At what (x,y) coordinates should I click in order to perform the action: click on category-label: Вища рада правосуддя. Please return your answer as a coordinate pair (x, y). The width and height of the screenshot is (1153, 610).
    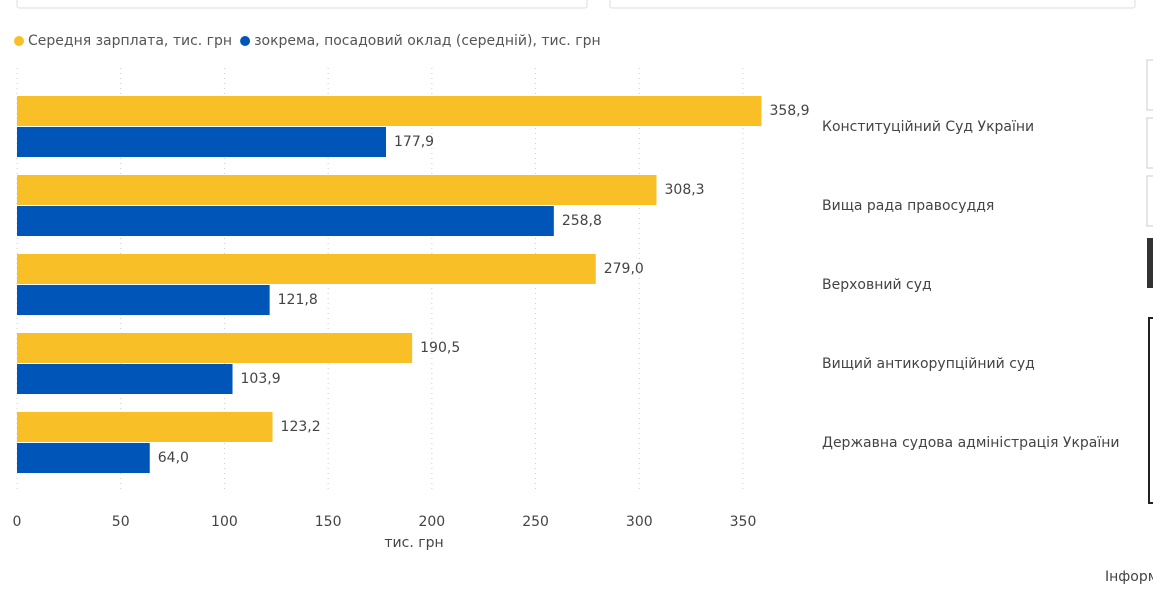
    Looking at the image, I should click on (908, 206).